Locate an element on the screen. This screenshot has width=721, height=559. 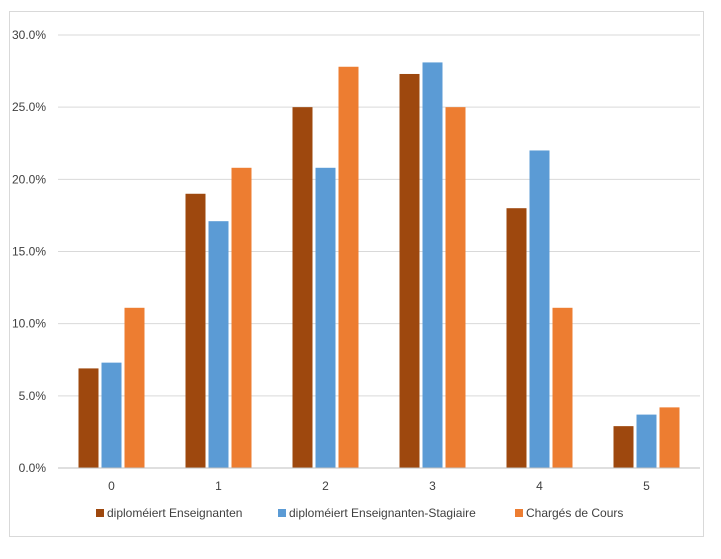
y-axis-tick-labels: 0.0% 5.0% 10.0% 15.0% 20.0% 25.0% 30.0% is located at coordinates (29, 251).